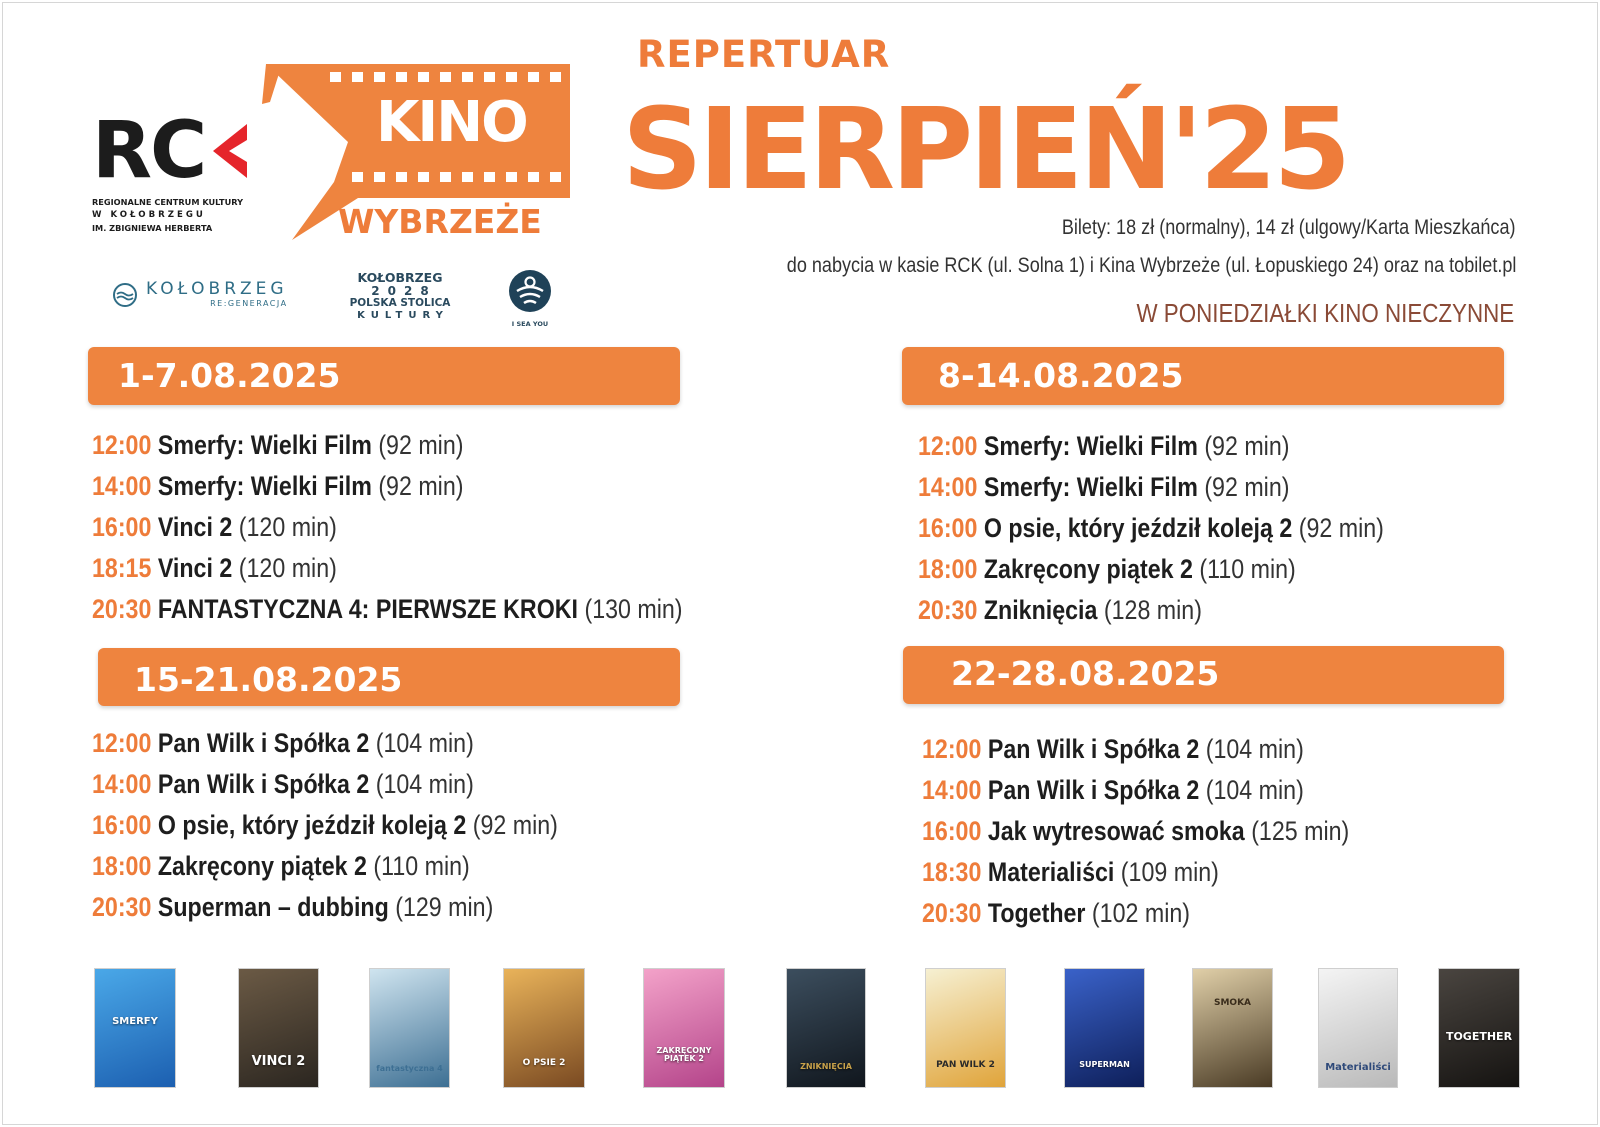  I want to click on film-title: FANTASTYCZNA 4: PIERWSZE KROKI, so click(367, 609).